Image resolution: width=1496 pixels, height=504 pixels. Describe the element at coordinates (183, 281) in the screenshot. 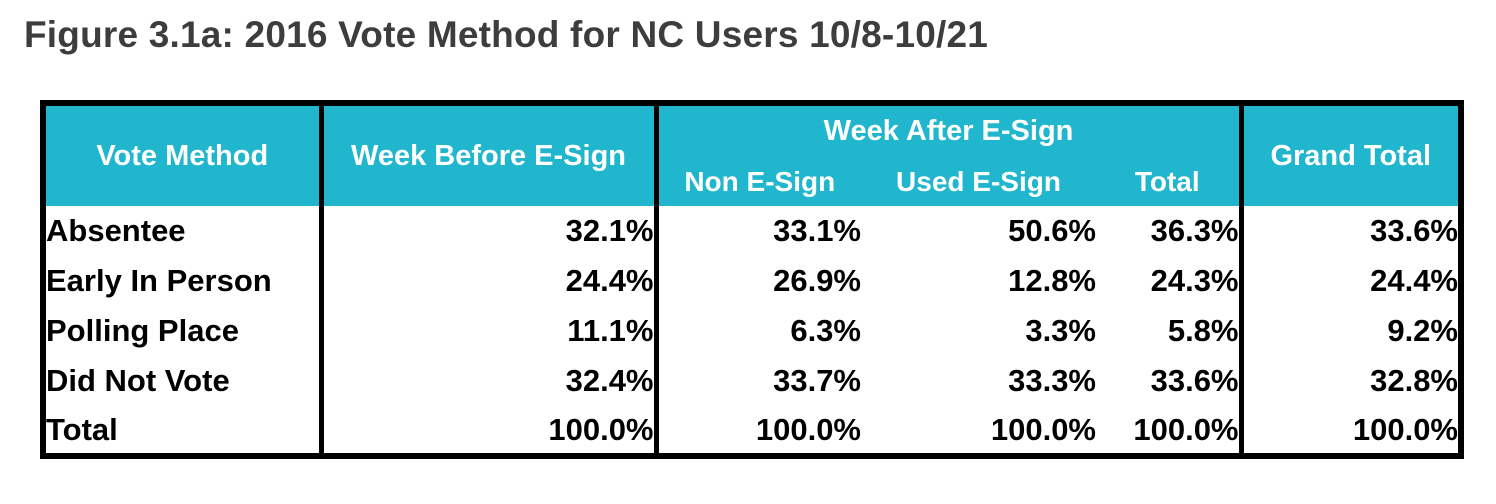

I see `row-label: Early In Person` at that location.